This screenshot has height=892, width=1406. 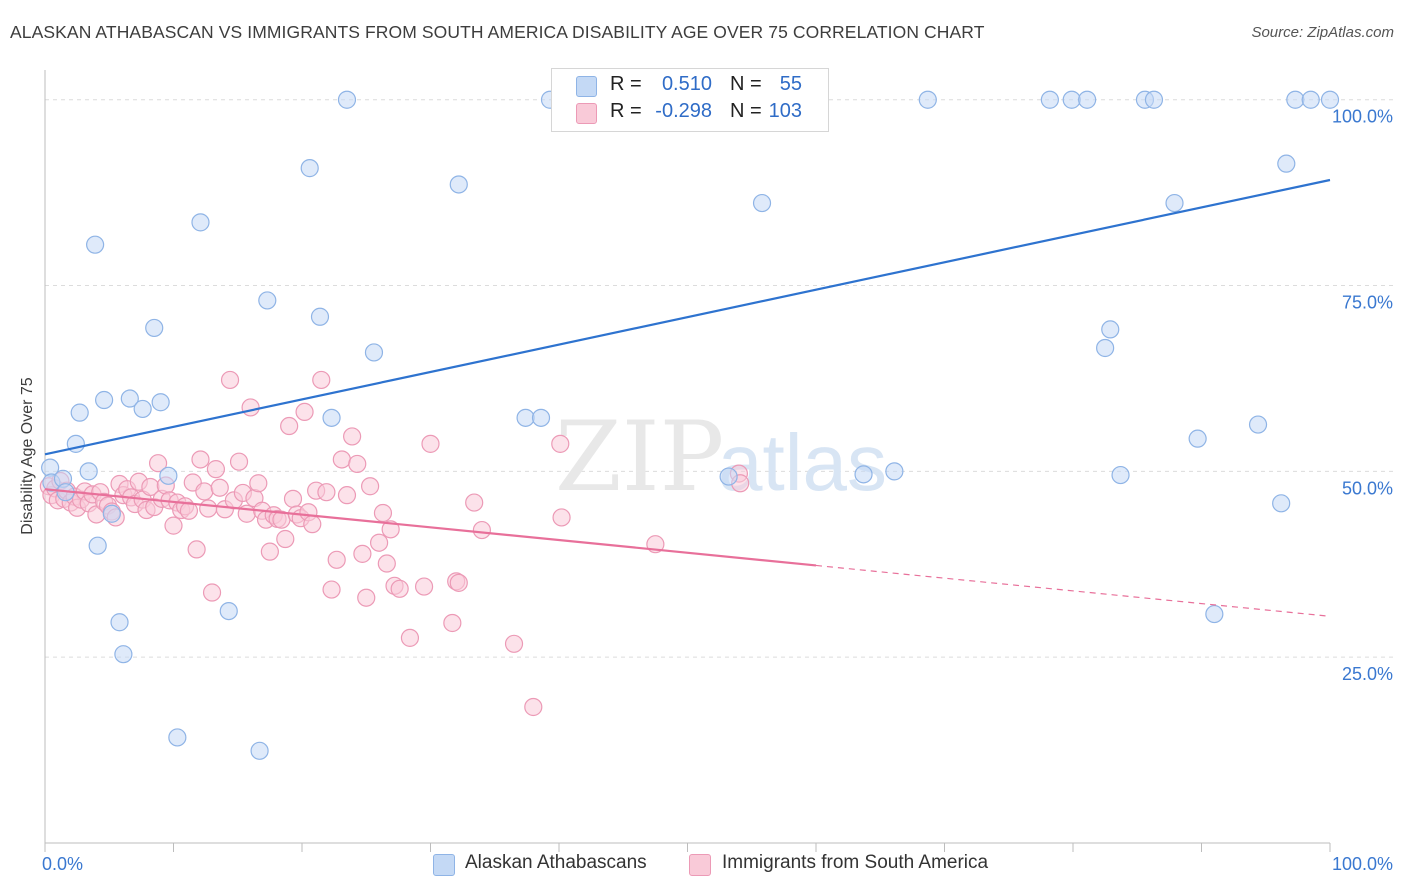 I want to click on x-tick-label: 100.0%, so click(x=1362, y=864).